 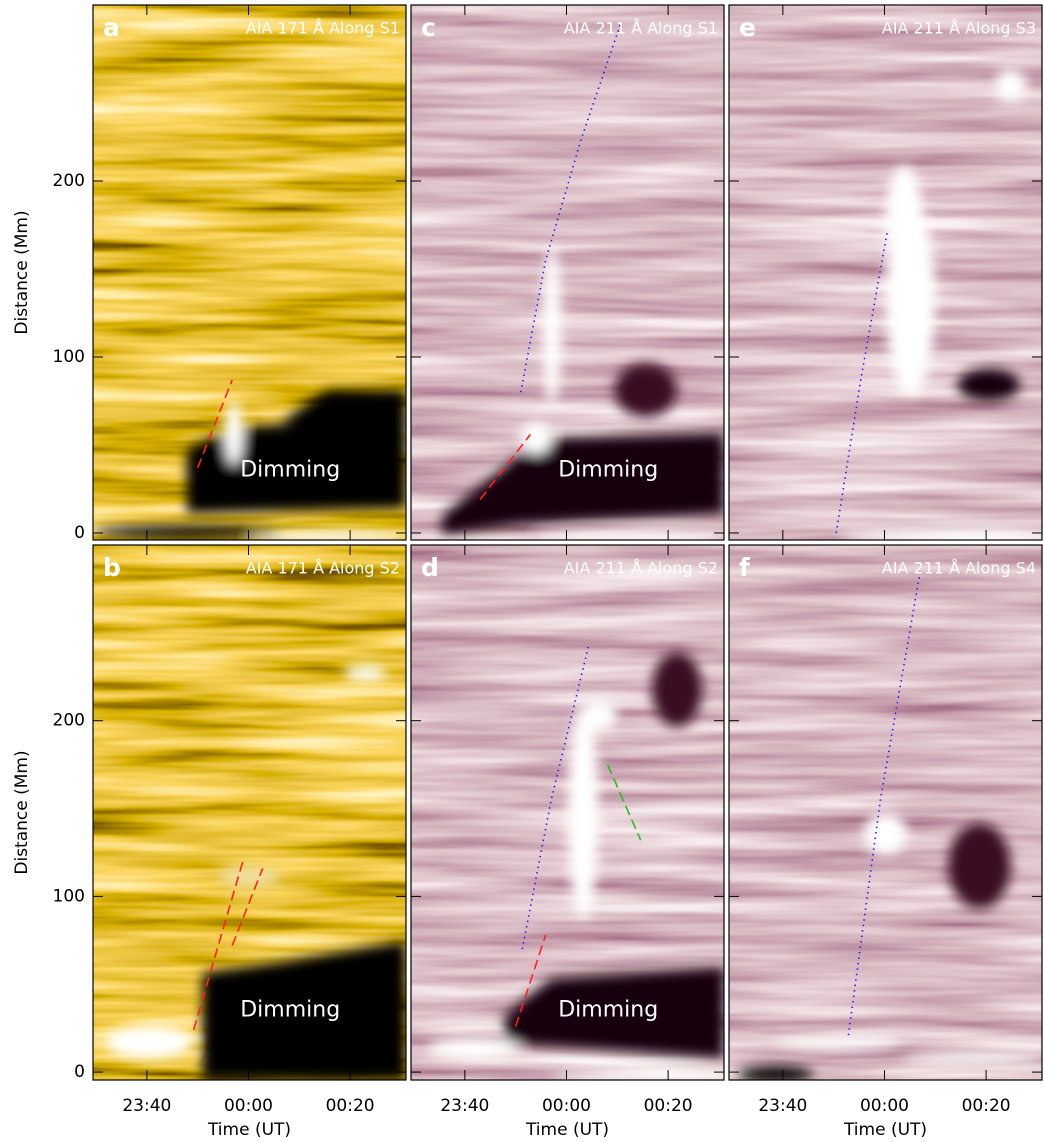 I want to click on panel: e AIA 211 Å Along S3, so click(x=885, y=272).